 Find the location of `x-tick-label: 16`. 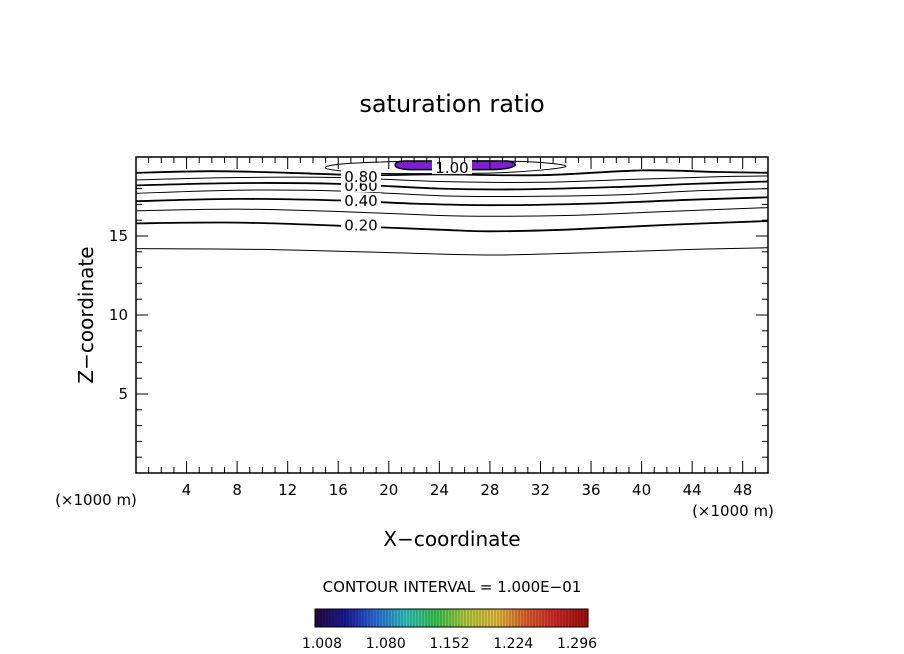

x-tick-label: 16 is located at coordinates (338, 490).